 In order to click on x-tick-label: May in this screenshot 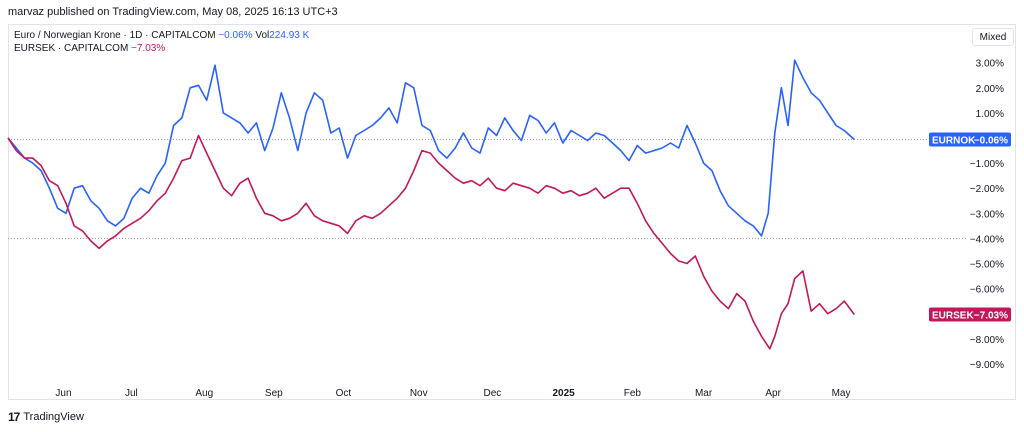, I will do `click(841, 393)`.